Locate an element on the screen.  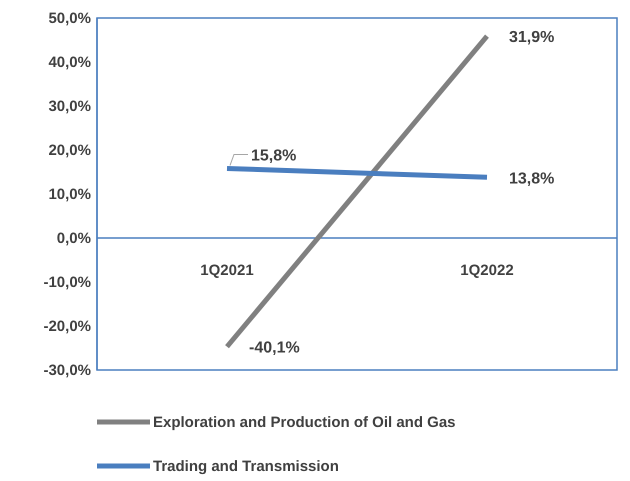
data-label: -40,1% is located at coordinates (274, 348).